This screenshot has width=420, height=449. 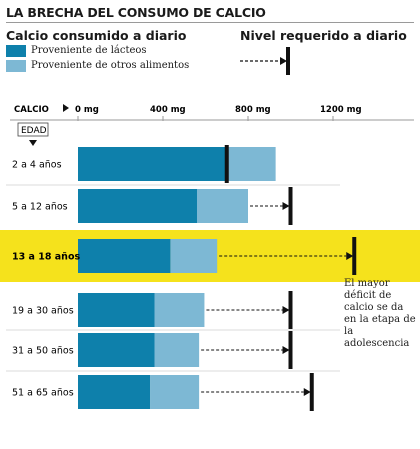 I want to click on legend-consumed-title: Calcio consumido a diario, so click(x=96, y=35).